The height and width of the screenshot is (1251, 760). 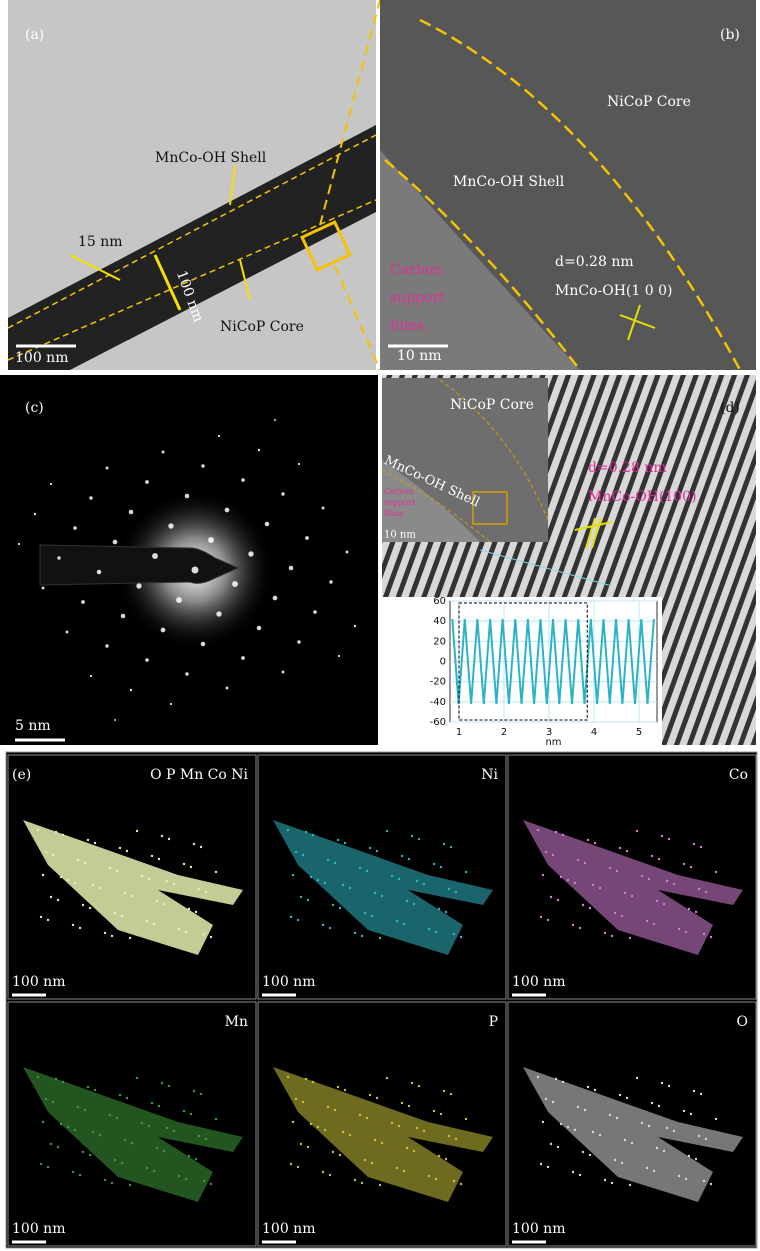 I want to click on scale-bar-label: 100 nm, so click(x=538, y=1229).